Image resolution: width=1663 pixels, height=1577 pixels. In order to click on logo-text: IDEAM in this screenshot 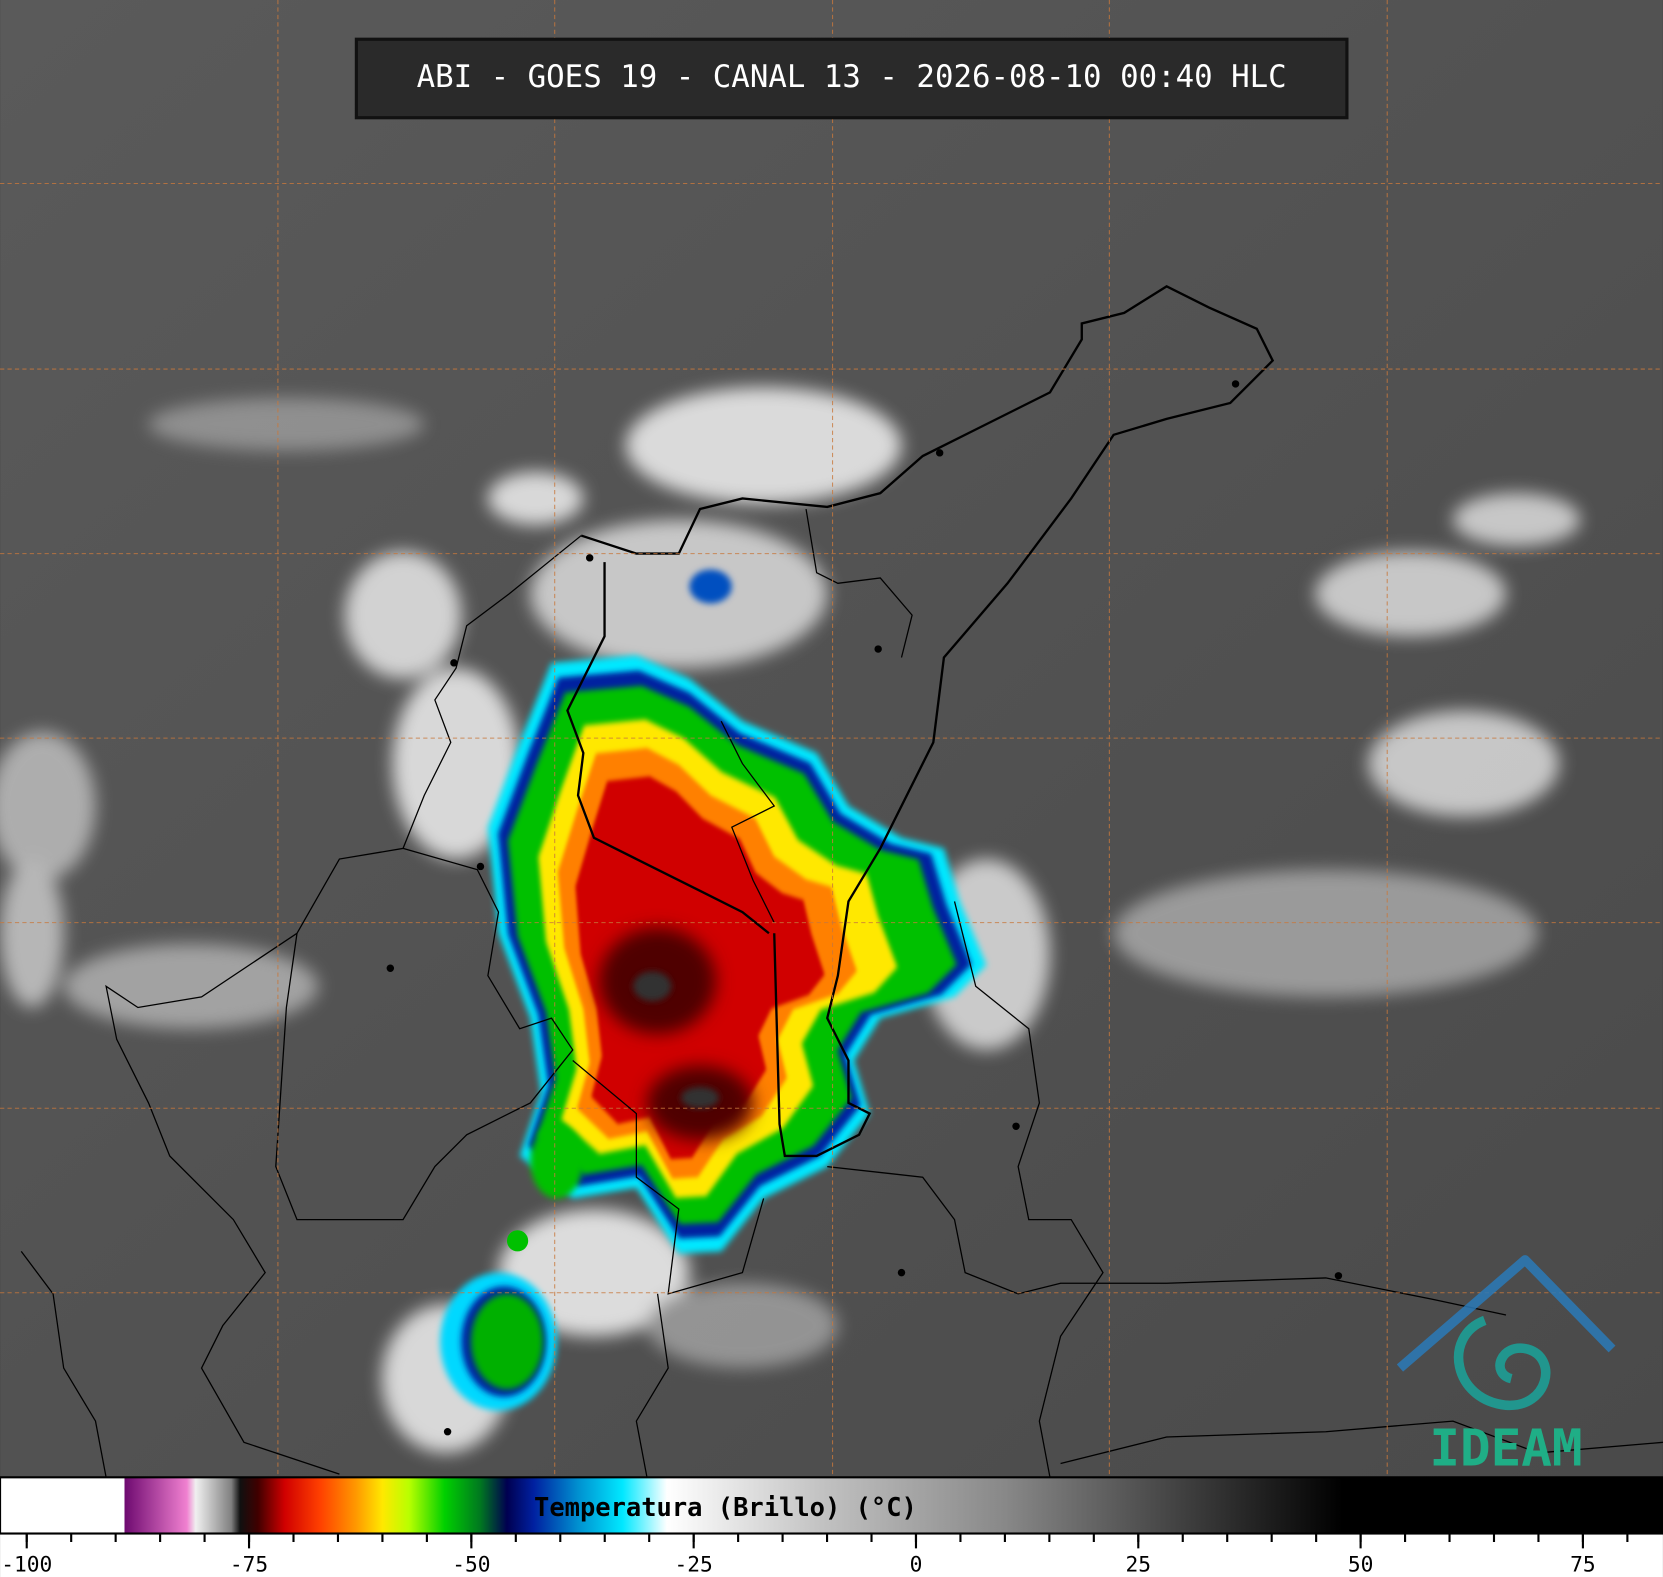, I will do `click(1505, 1449)`.